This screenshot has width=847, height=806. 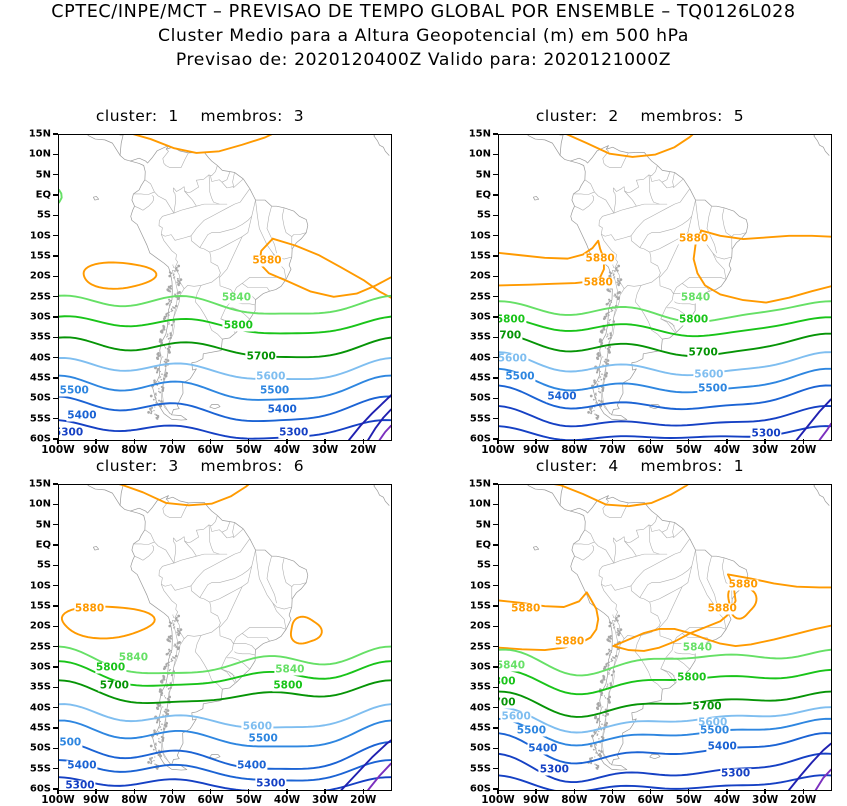 I want to click on x-axis-label: 90W, so click(x=536, y=450).